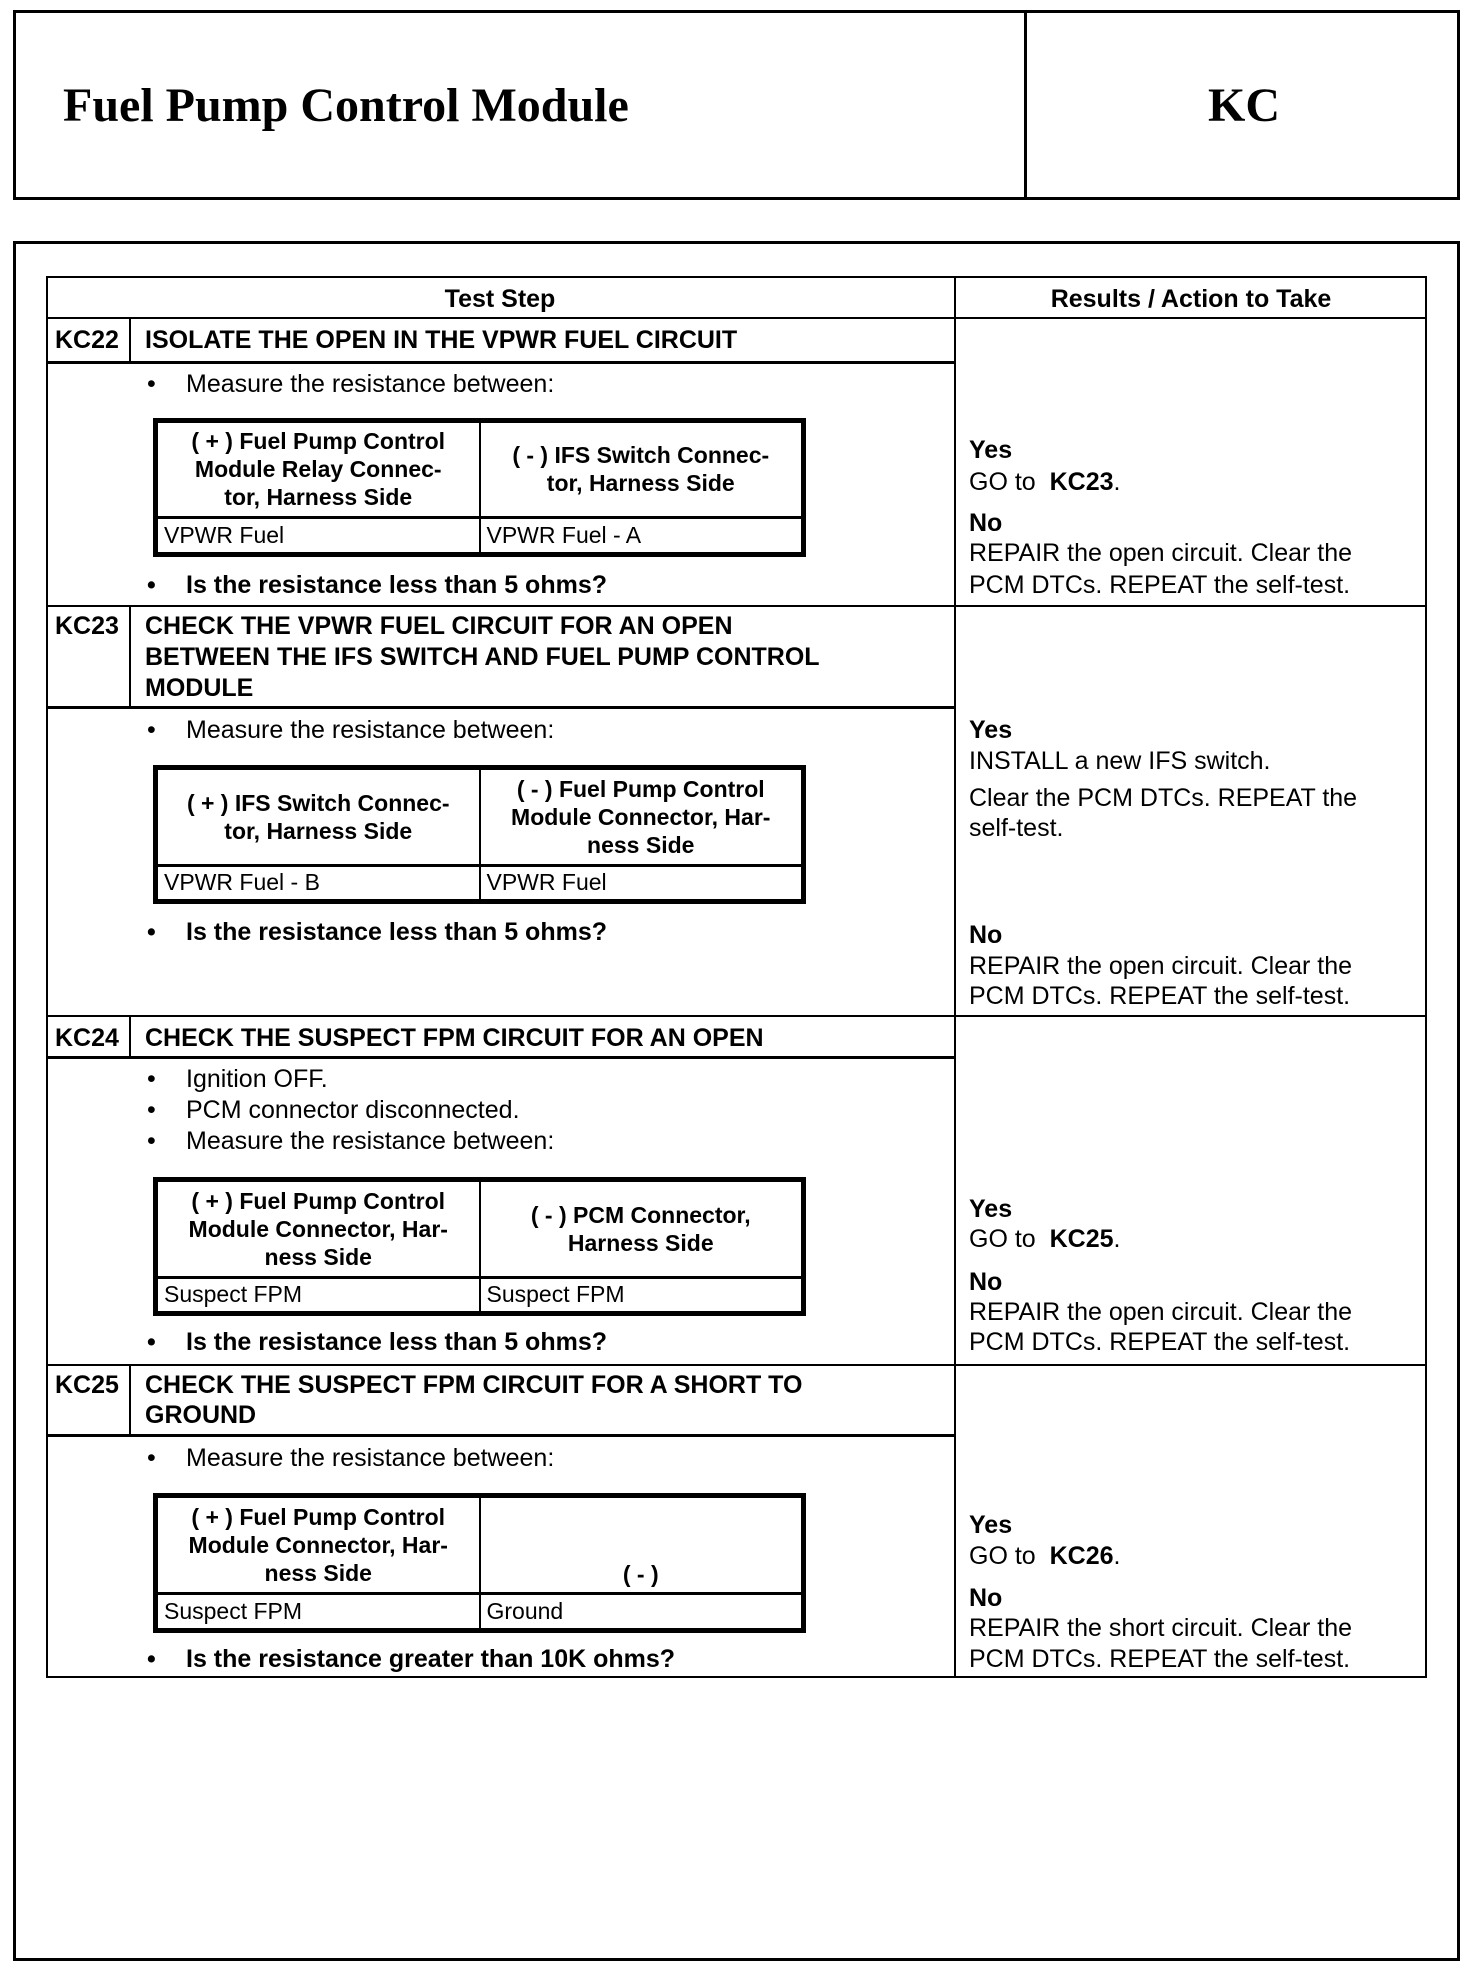 The height and width of the screenshot is (1964, 1472). What do you see at coordinates (640, 1611) in the screenshot?
I see `minus-value: Ground` at bounding box center [640, 1611].